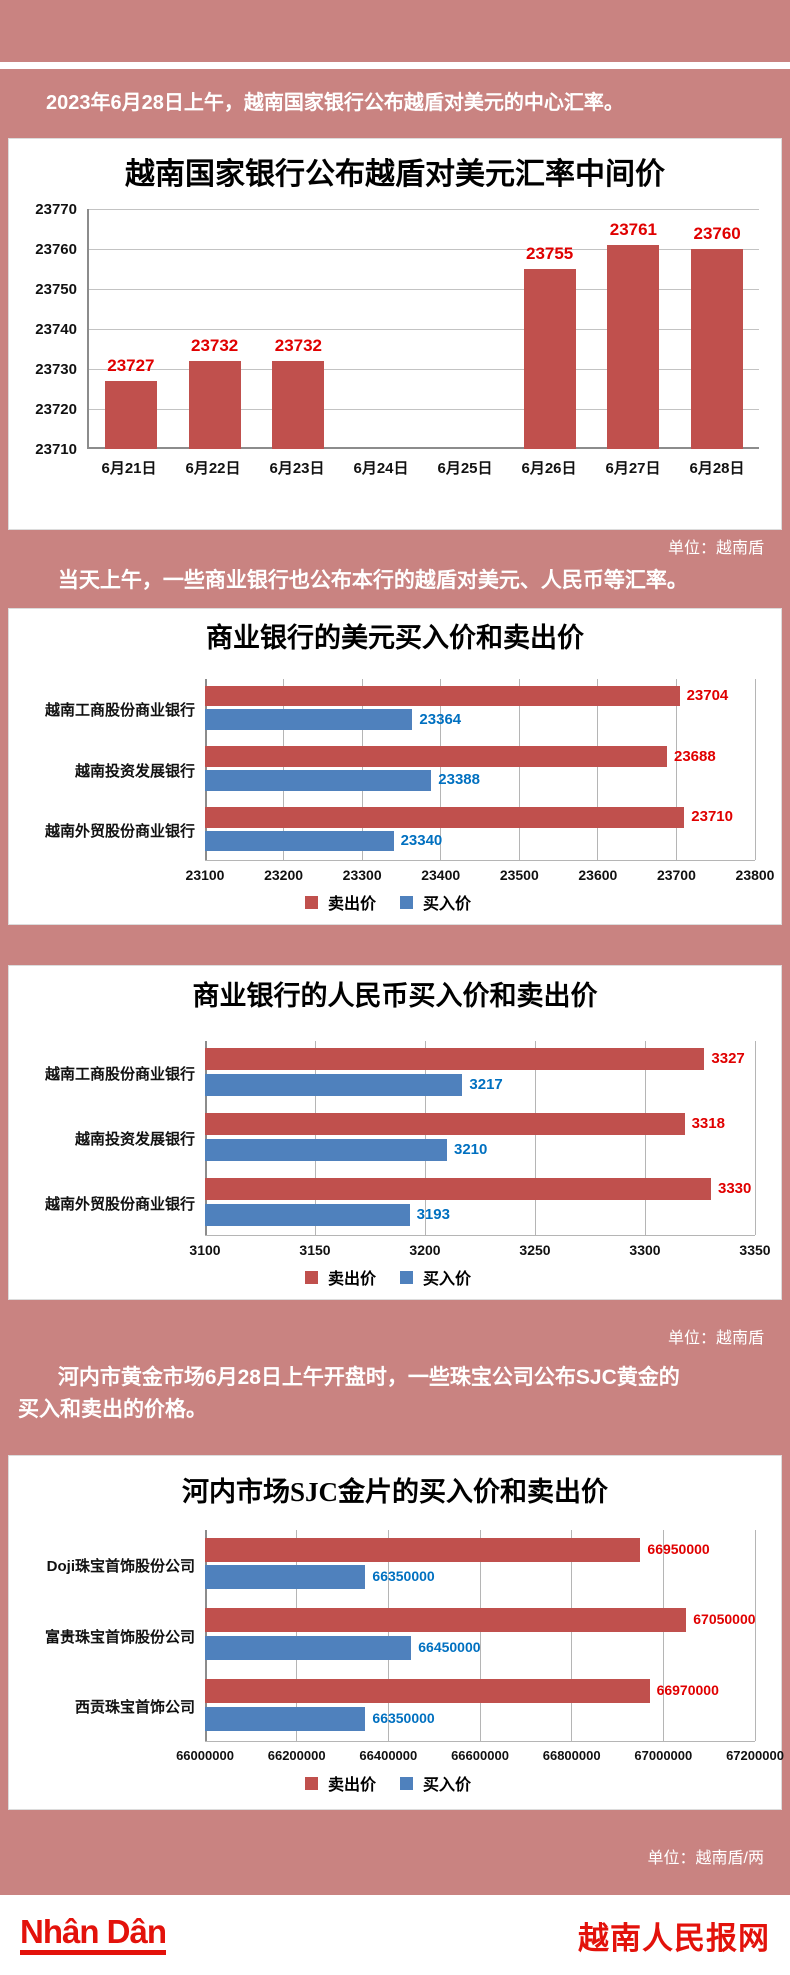 Image resolution: width=790 pixels, height=1975 pixels. What do you see at coordinates (119, 1074) in the screenshot?
I see `category-label: 越南工商股份商业银行` at bounding box center [119, 1074].